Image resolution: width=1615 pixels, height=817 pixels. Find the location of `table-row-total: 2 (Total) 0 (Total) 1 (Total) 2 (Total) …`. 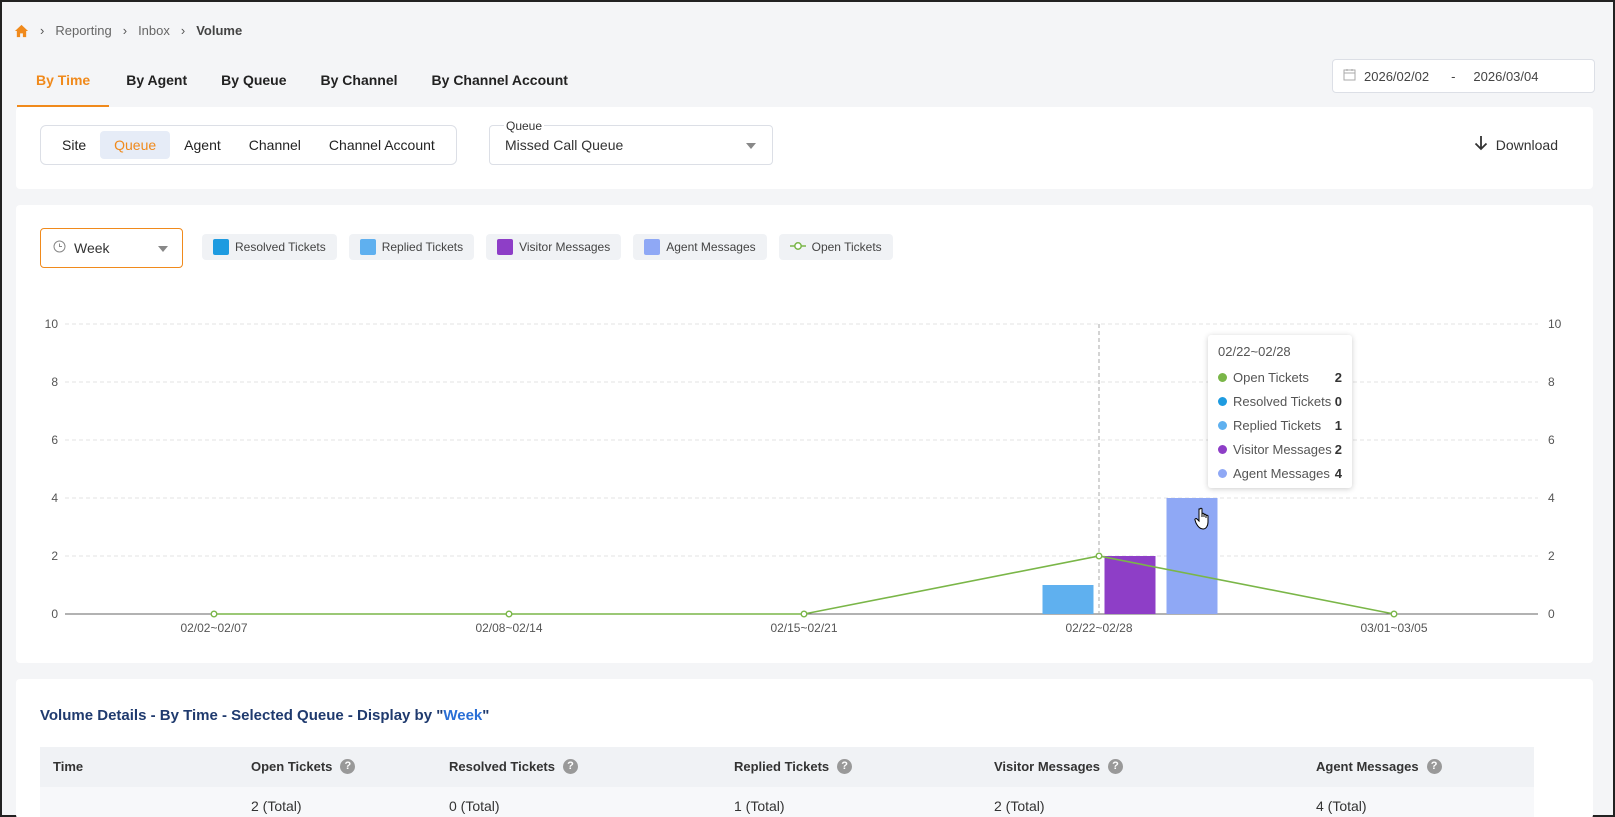

table-row-total: 2 (Total) 0 (Total) 1 (Total) 2 (Total) … is located at coordinates (787, 802).